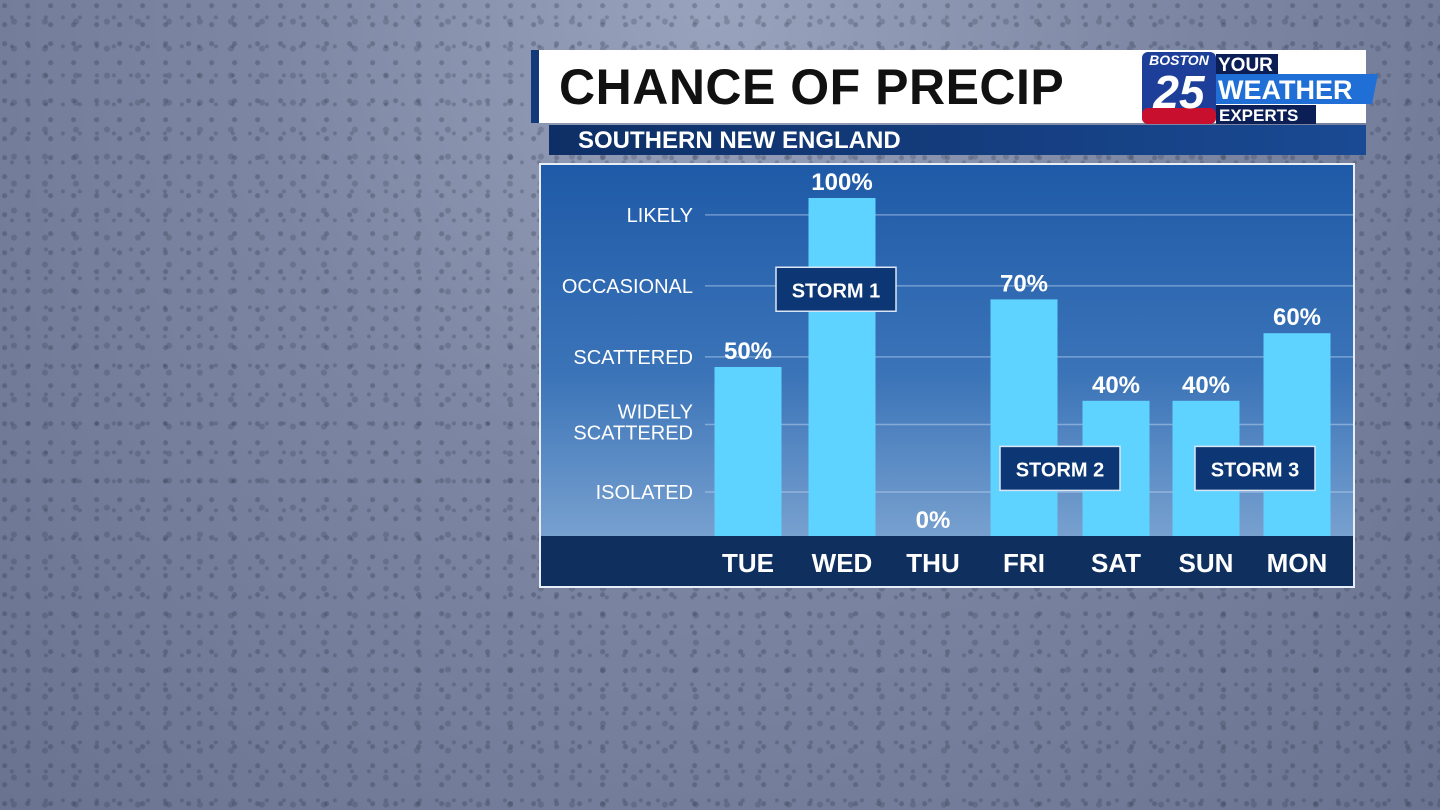 The image size is (1440, 810). I want to click on value-label: 100%, so click(841, 182).